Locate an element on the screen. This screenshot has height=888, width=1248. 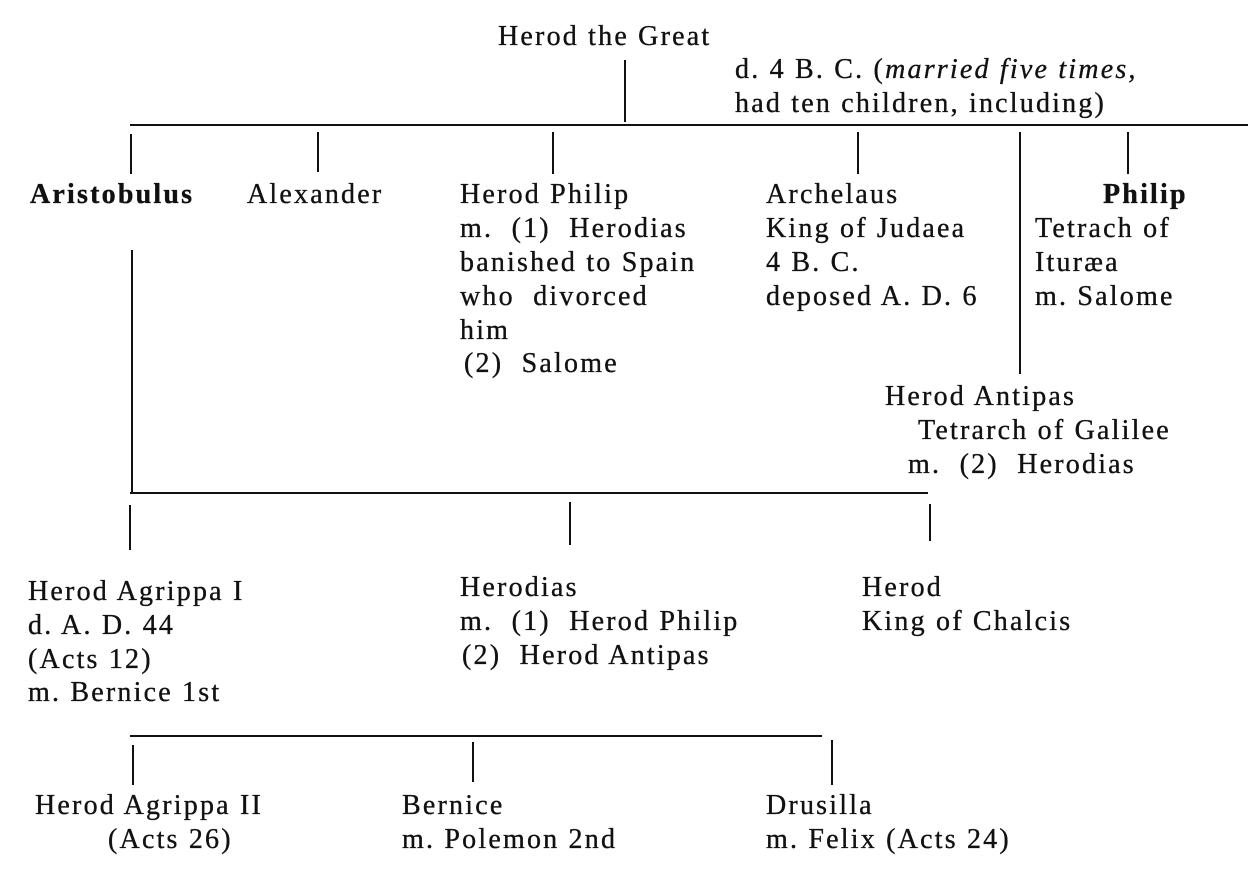
root-note-line1: d. 4 B. C. (married five times, is located at coordinates (936, 70).